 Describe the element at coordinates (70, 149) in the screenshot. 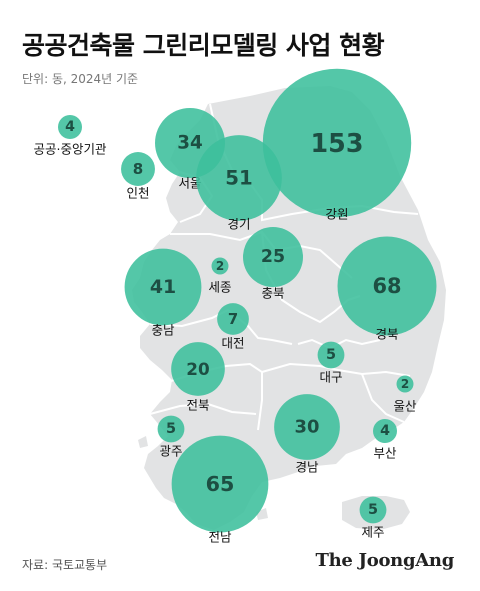

I see `region-name-label: 공공·중앙기관` at that location.